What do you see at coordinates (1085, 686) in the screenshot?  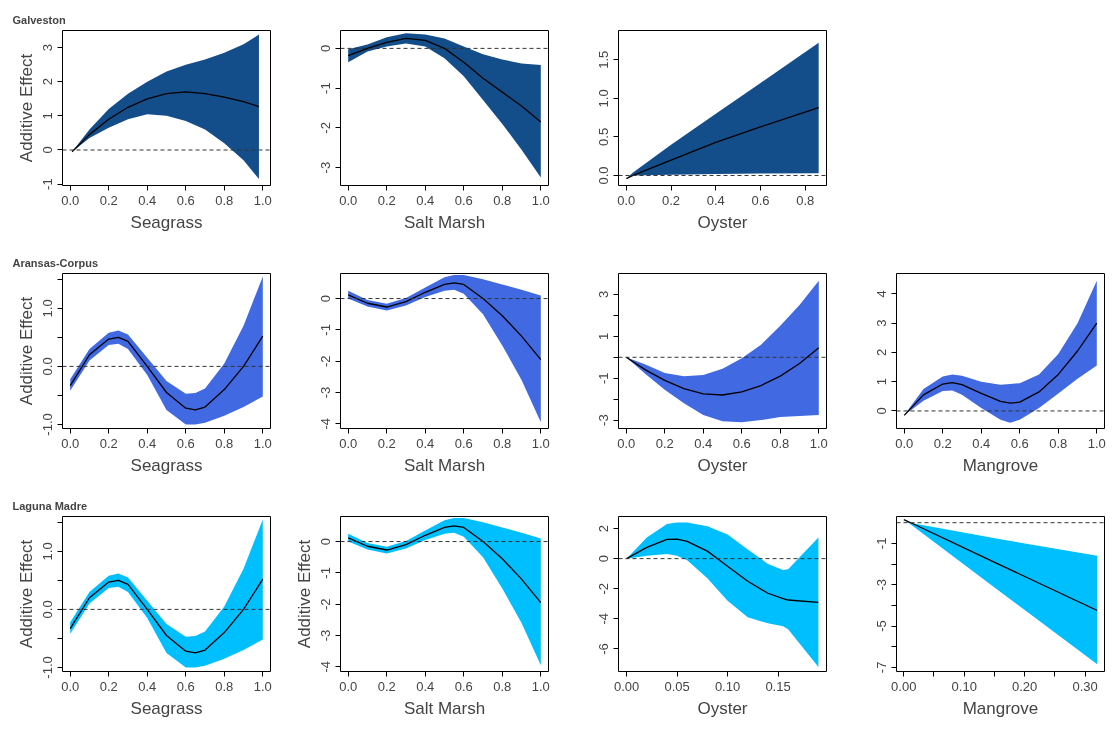 I see `x-tick-label: 0.30` at bounding box center [1085, 686].